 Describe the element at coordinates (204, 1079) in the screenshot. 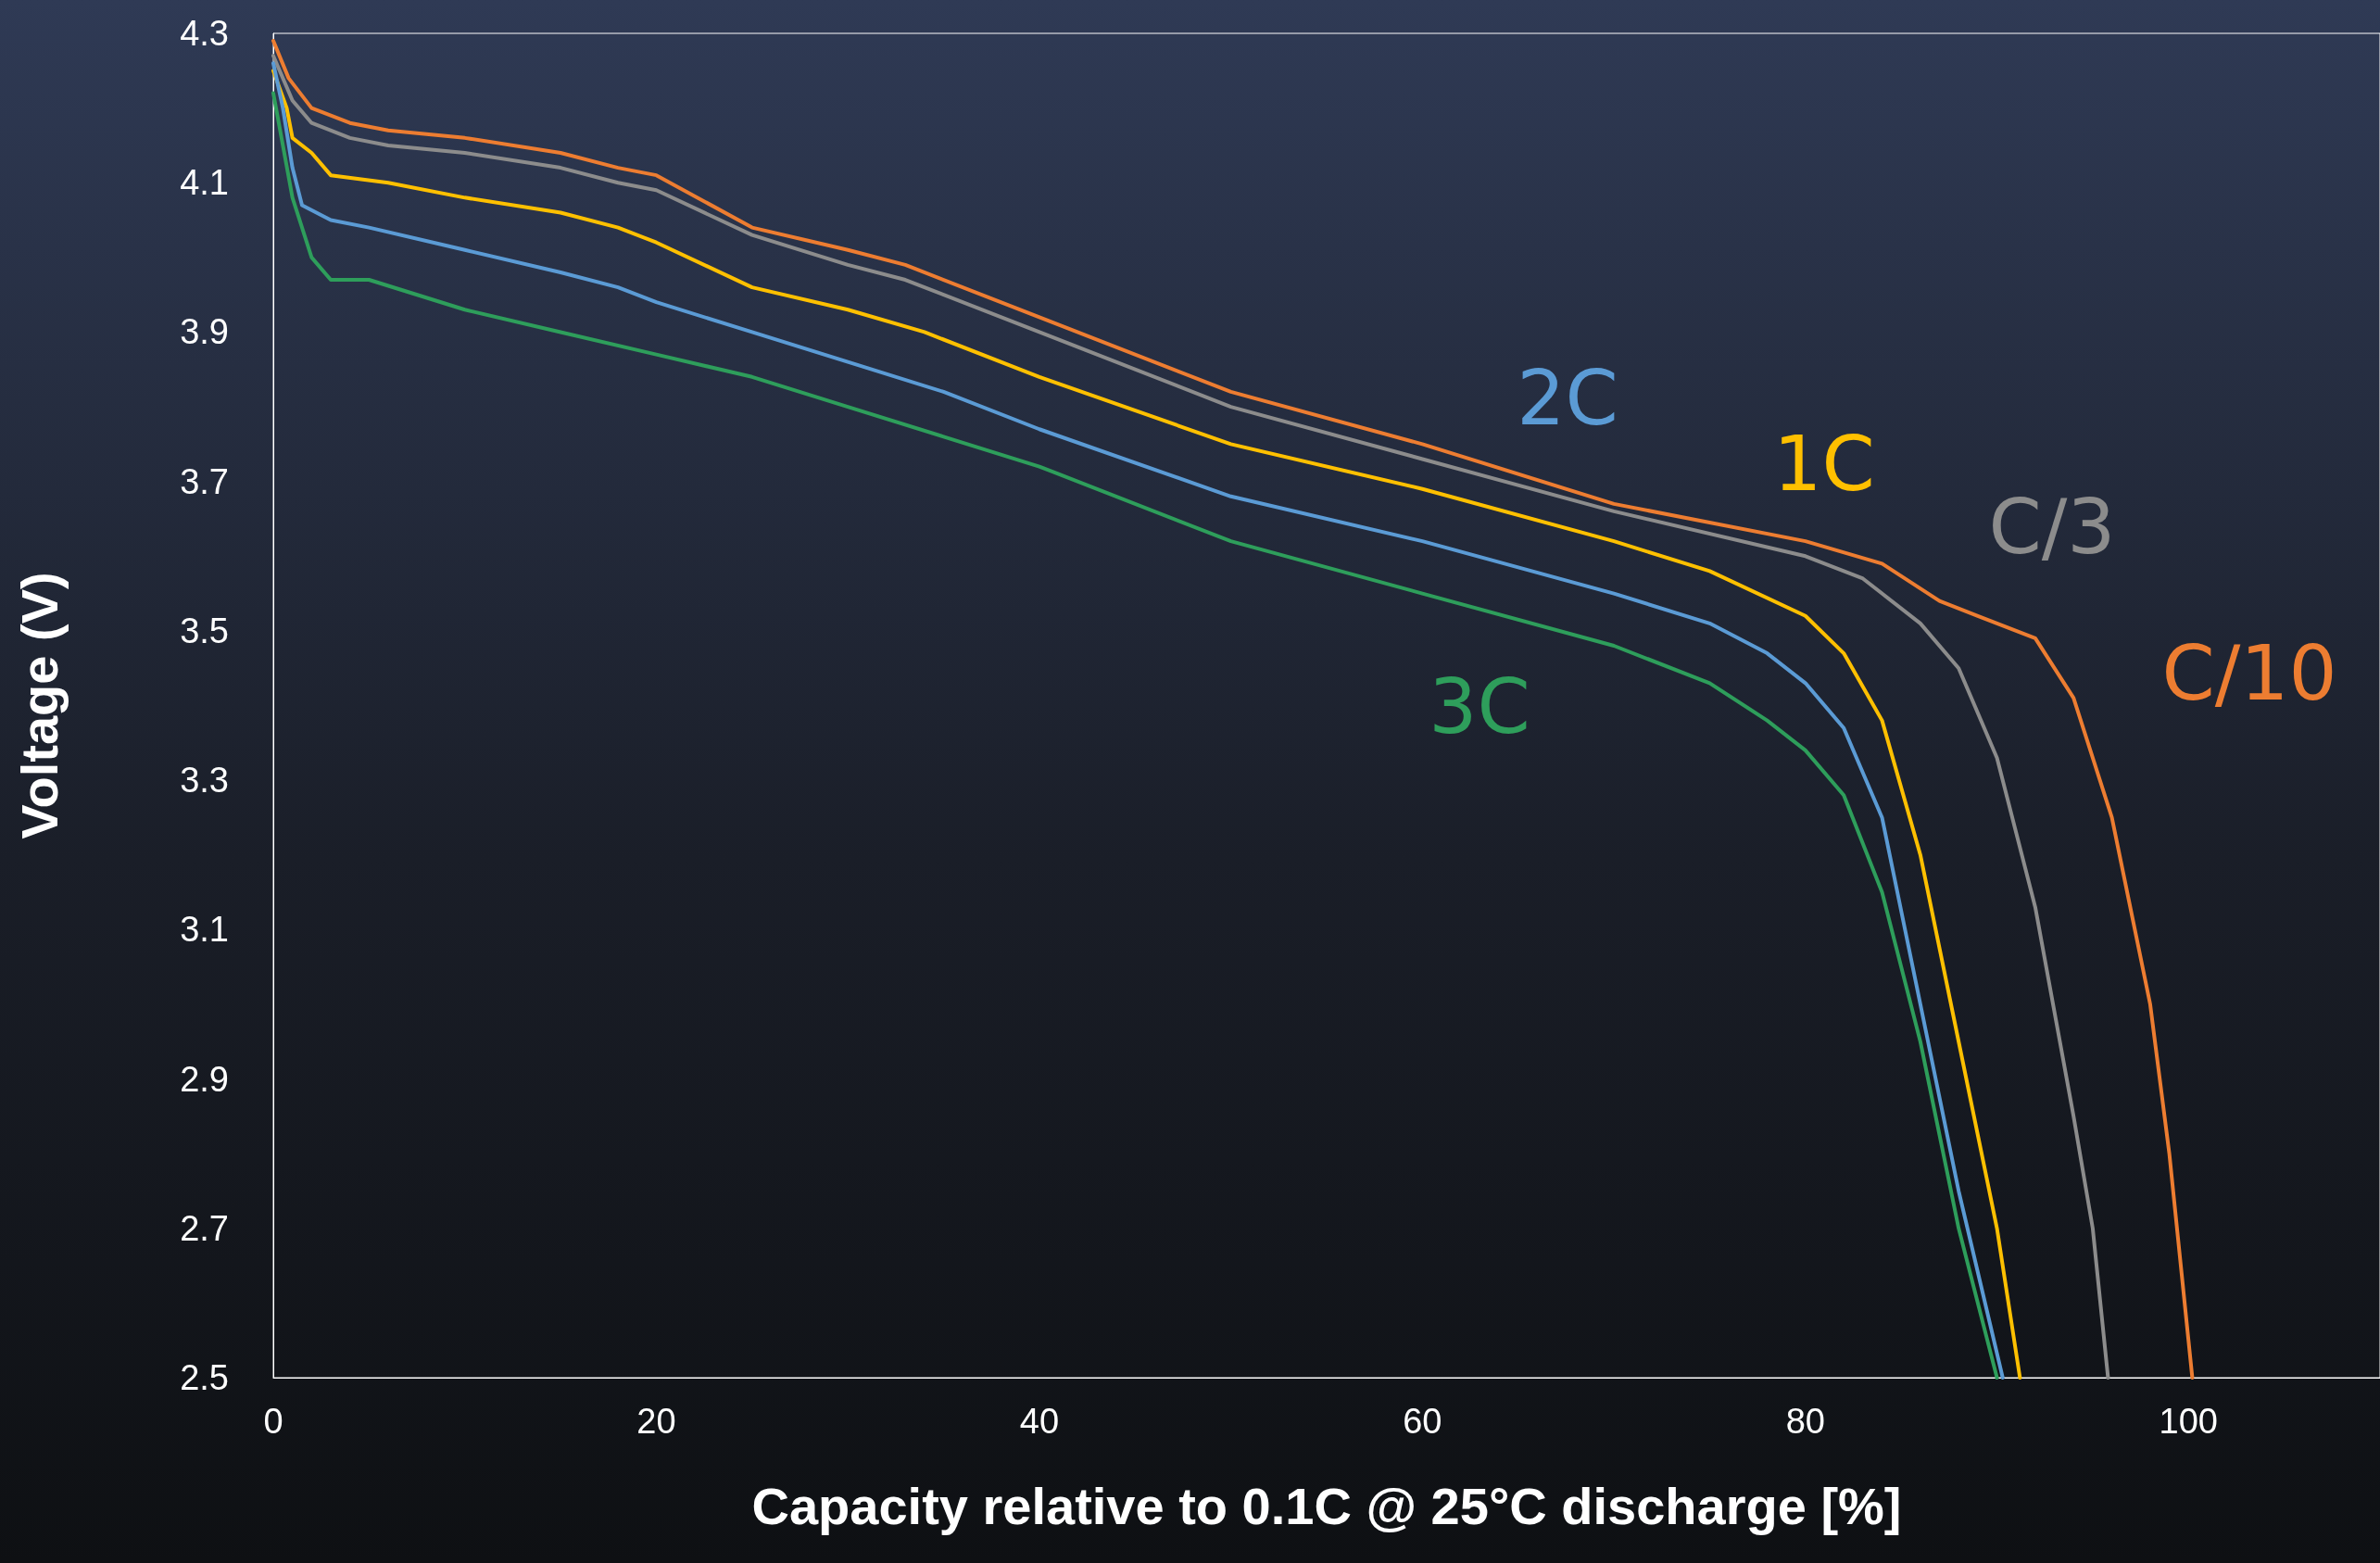

I see `y-tick-label: 2.9` at that location.